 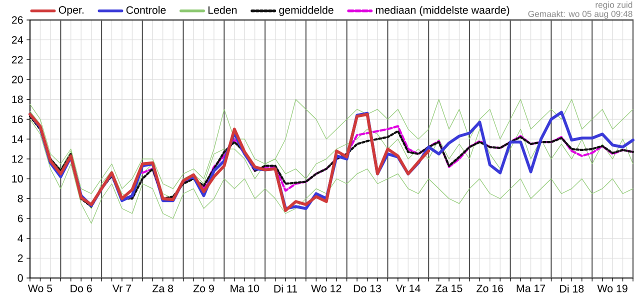 I want to click on legend-label: Controle, so click(x=146, y=10).